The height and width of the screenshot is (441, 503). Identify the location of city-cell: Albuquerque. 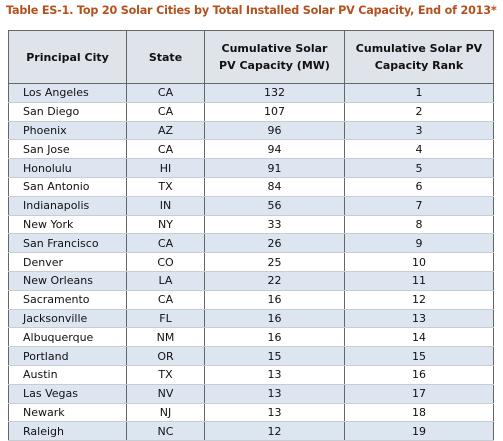
(67, 337).